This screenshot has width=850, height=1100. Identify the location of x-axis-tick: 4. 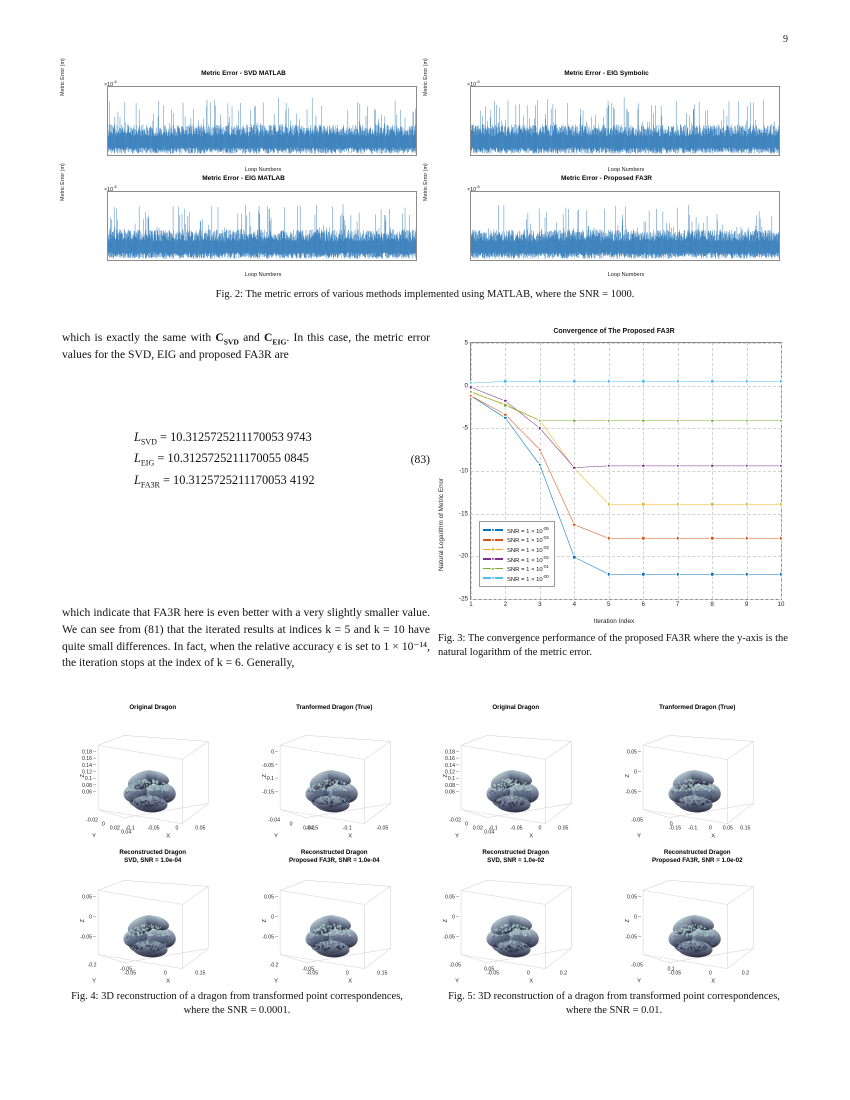
(574, 604).